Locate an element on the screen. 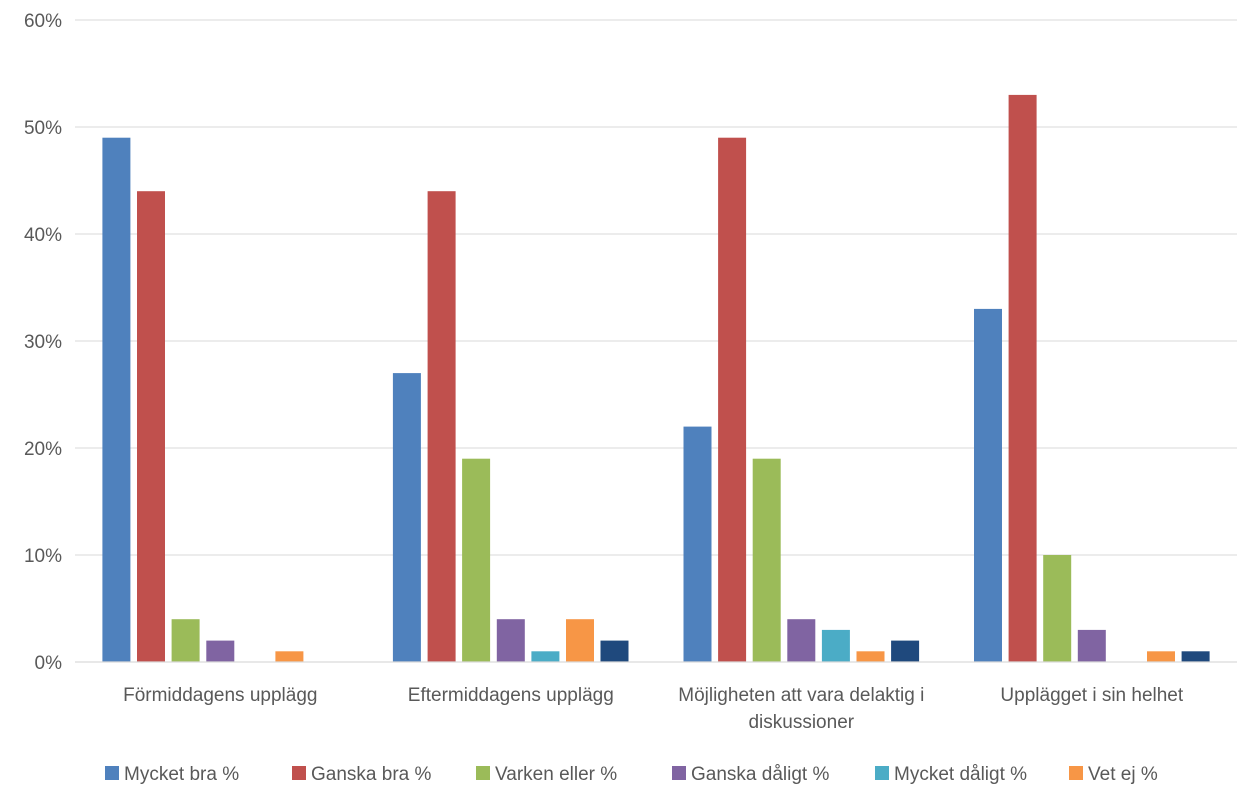 Image resolution: width=1243 pixels, height=786 pixels. y-axis-ticks: 0% 10% 20% 30% 40% 50% 60% is located at coordinates (43, 342).